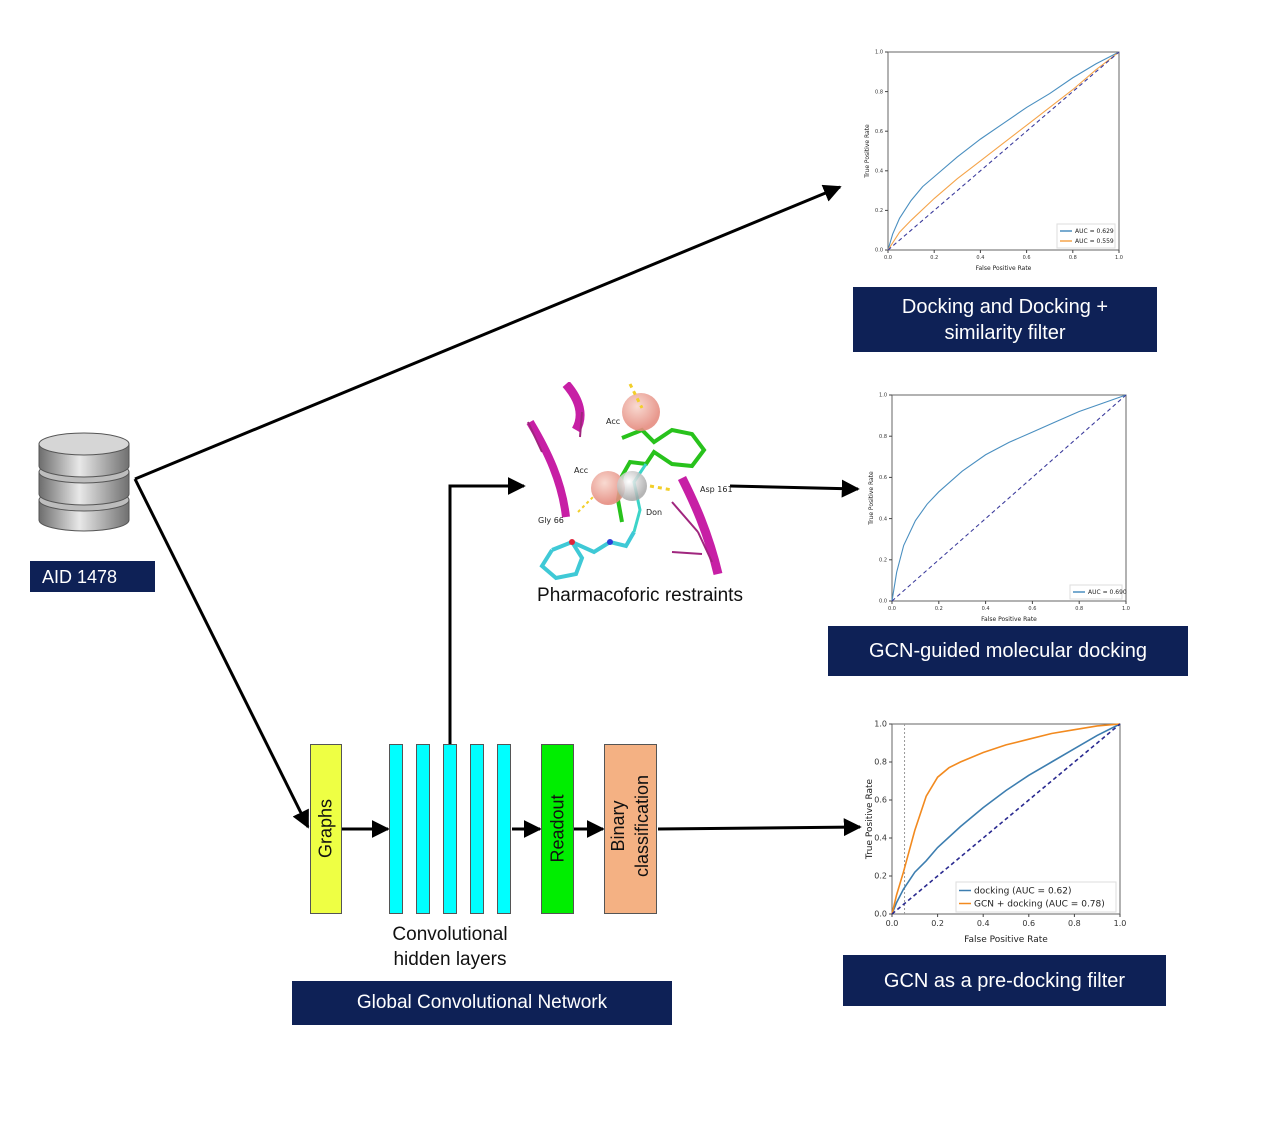 This screenshot has width=1279, height=1133. I want to click on legend-label: AUC = 0.629, so click(1094, 231).